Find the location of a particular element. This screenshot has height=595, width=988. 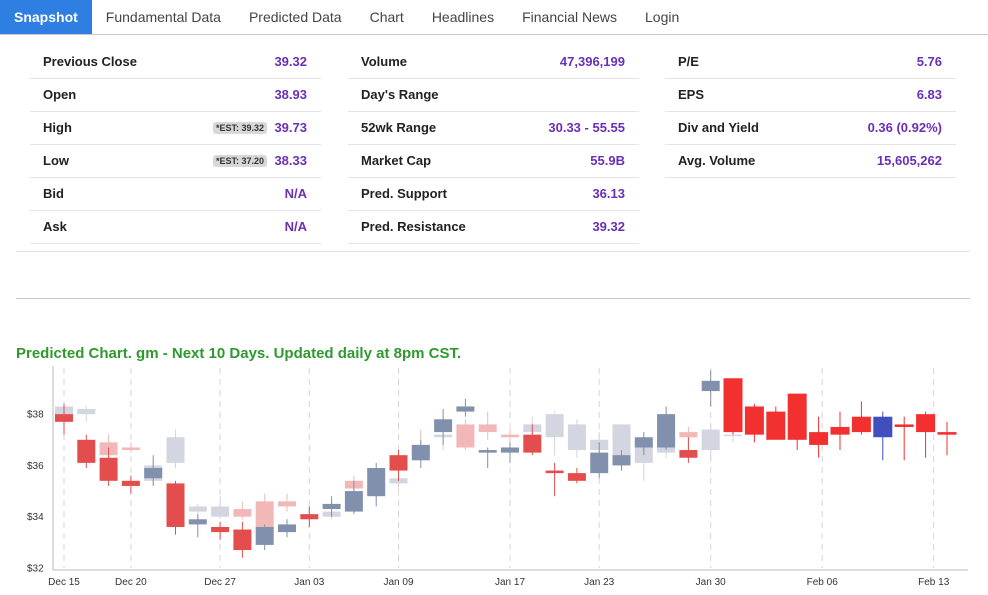

divider is located at coordinates (493, 298).